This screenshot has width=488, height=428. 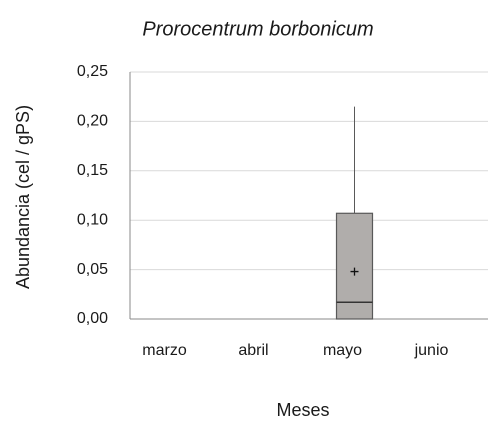 I want to click on x-tick-label: junio, so click(x=431, y=350).